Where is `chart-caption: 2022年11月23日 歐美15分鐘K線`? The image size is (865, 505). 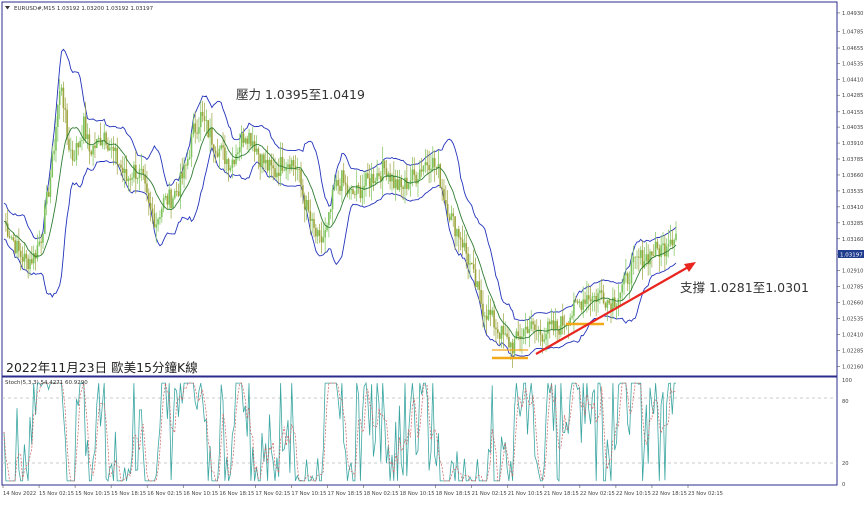 chart-caption: 2022年11月23日 歐美15分鐘K線 is located at coordinates (102, 367).